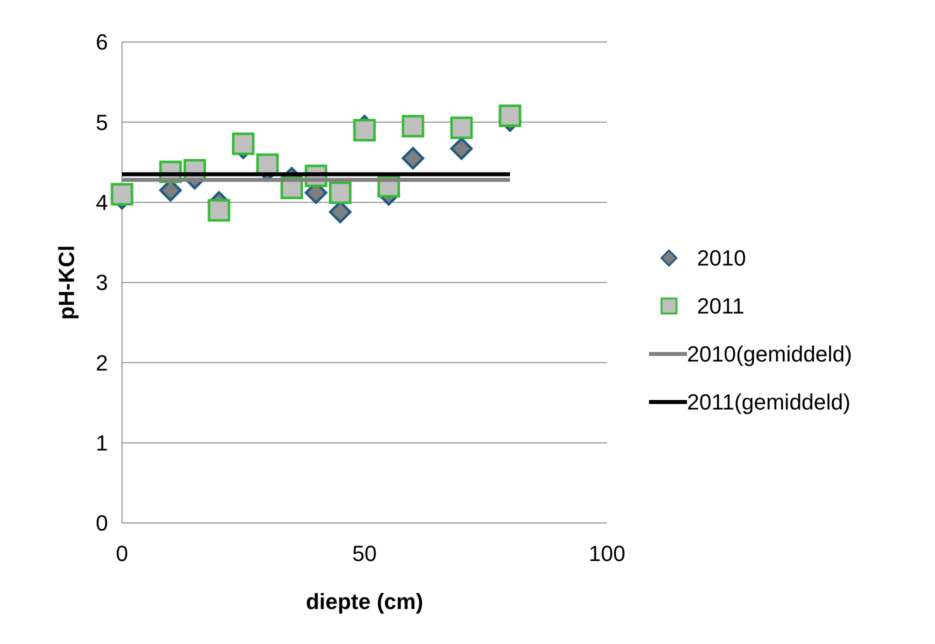  What do you see at coordinates (102, 523) in the screenshot?
I see `y-tick-label: 0` at bounding box center [102, 523].